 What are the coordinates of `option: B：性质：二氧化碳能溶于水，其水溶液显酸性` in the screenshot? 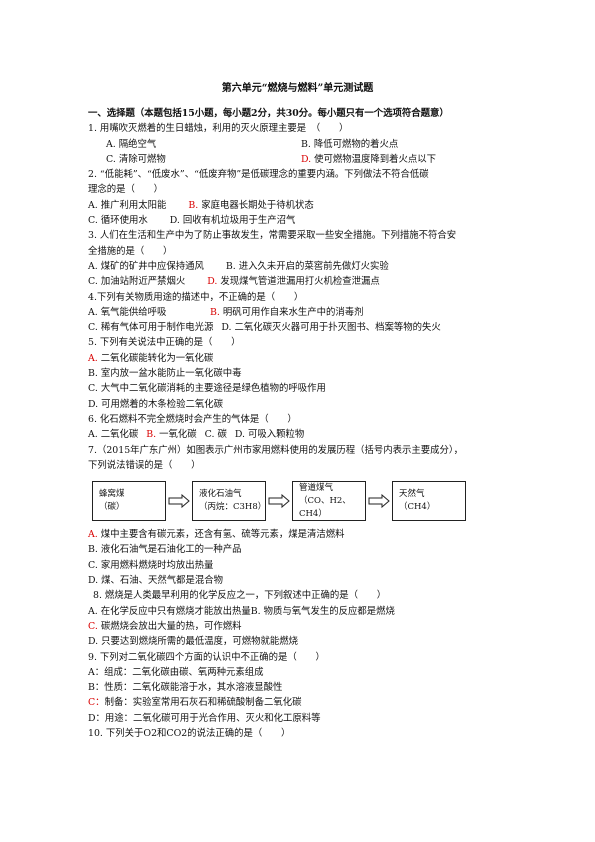 It's located at (185, 687).